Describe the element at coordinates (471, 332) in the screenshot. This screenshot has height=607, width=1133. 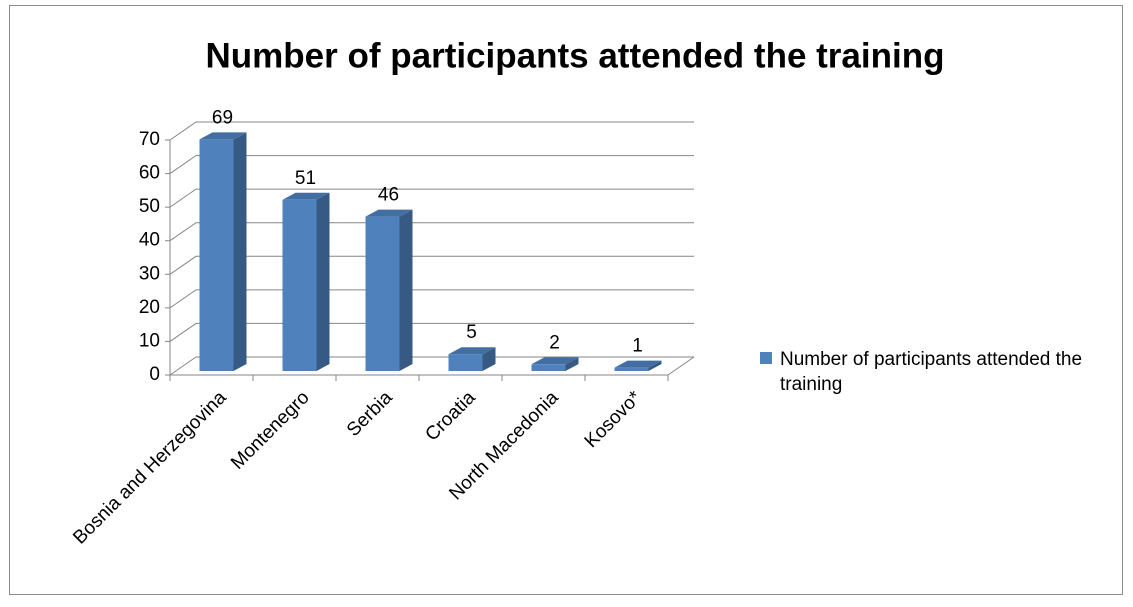
I see `data-label: 5` at that location.